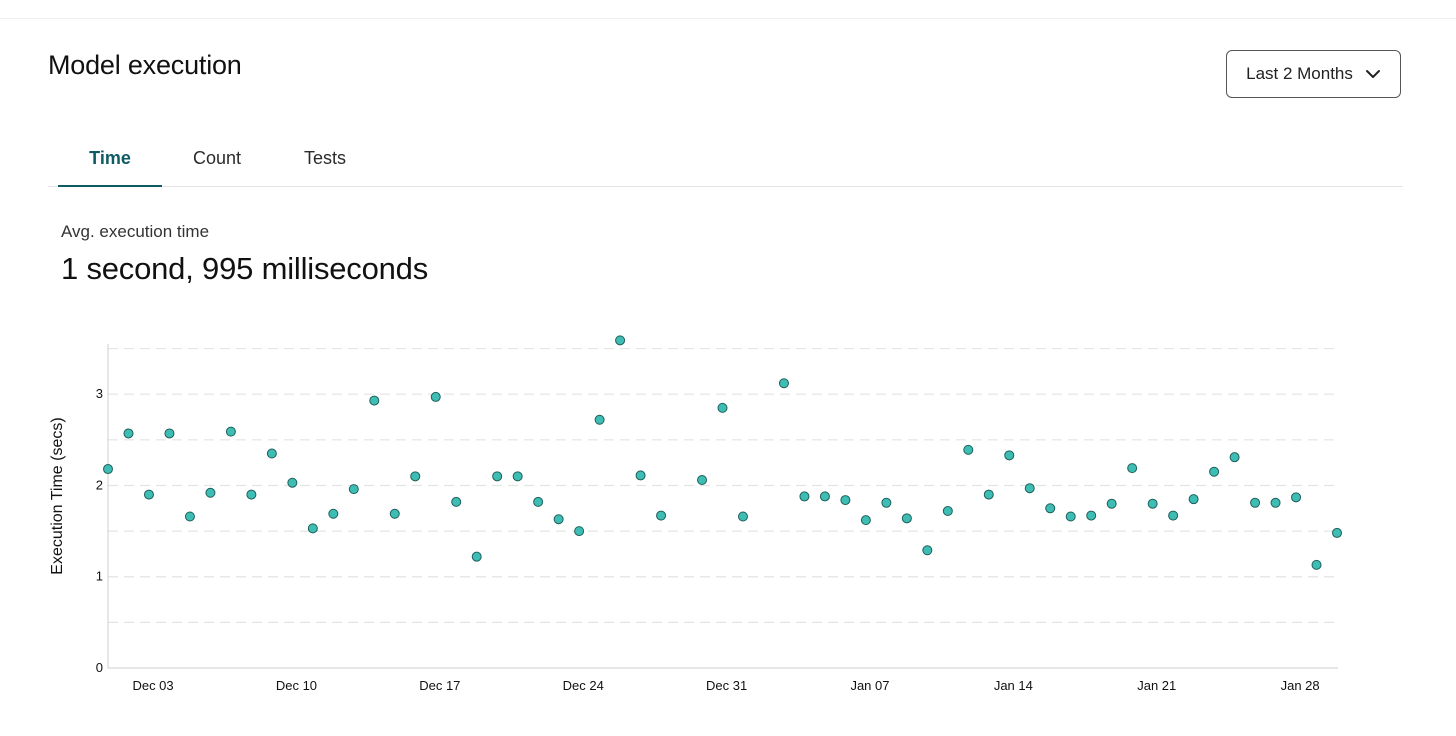 This screenshot has height=736, width=1456. Describe the element at coordinates (245, 268) in the screenshot. I see `metric-value: 1 second, 995 milliseconds` at that location.